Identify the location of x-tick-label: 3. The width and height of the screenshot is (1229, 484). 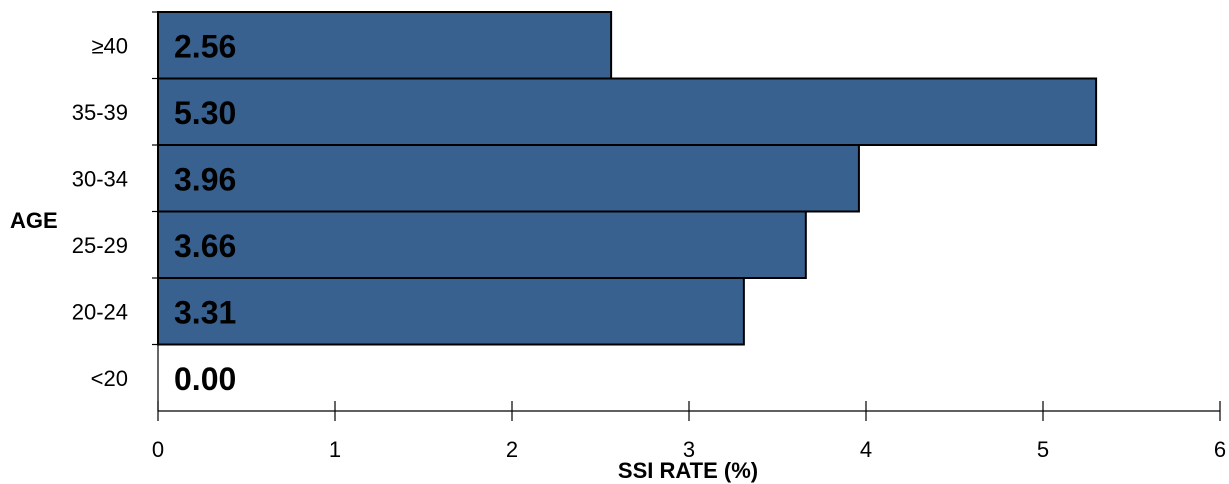
(689, 449).